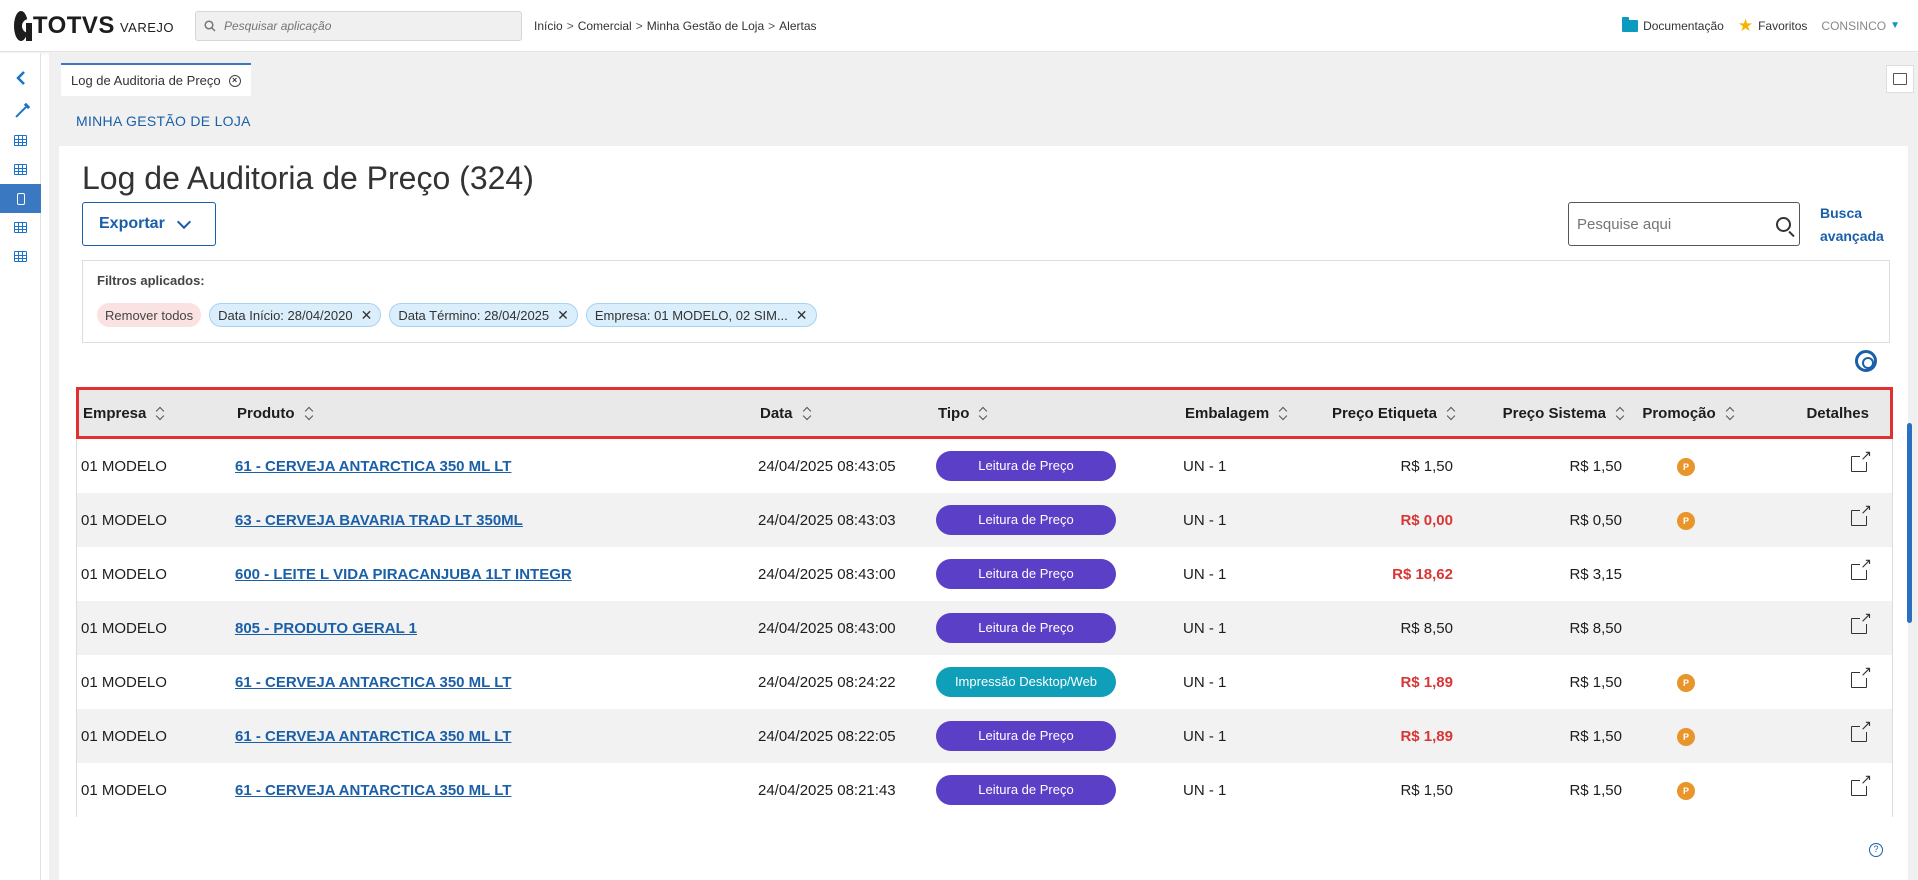  I want to click on column-header-label: Data, so click(776, 413).